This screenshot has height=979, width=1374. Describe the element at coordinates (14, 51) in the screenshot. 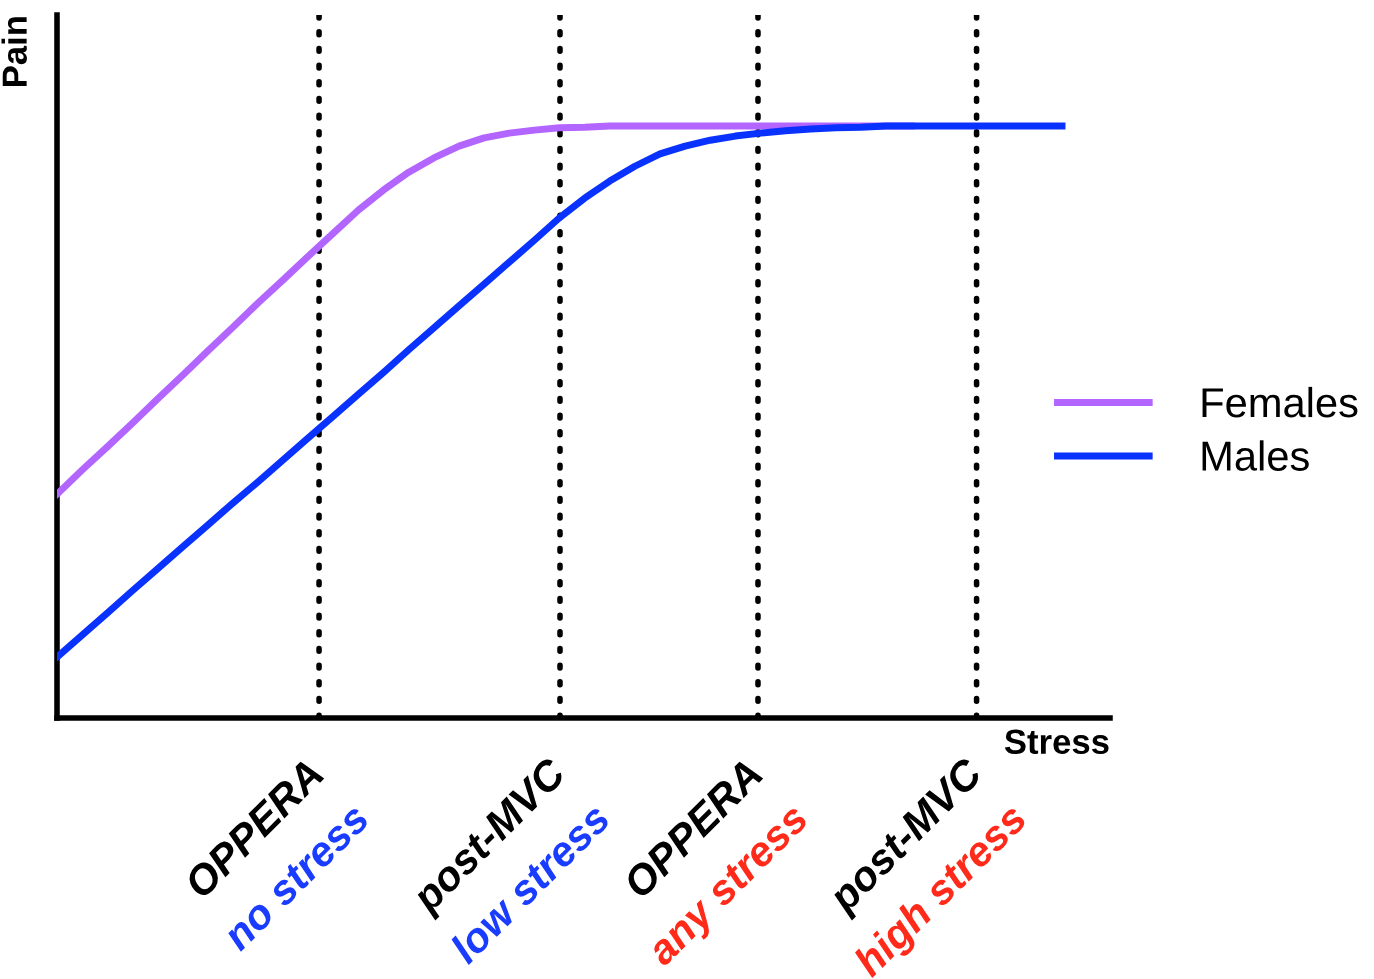

I see `y-axis-title: Pain` at that location.